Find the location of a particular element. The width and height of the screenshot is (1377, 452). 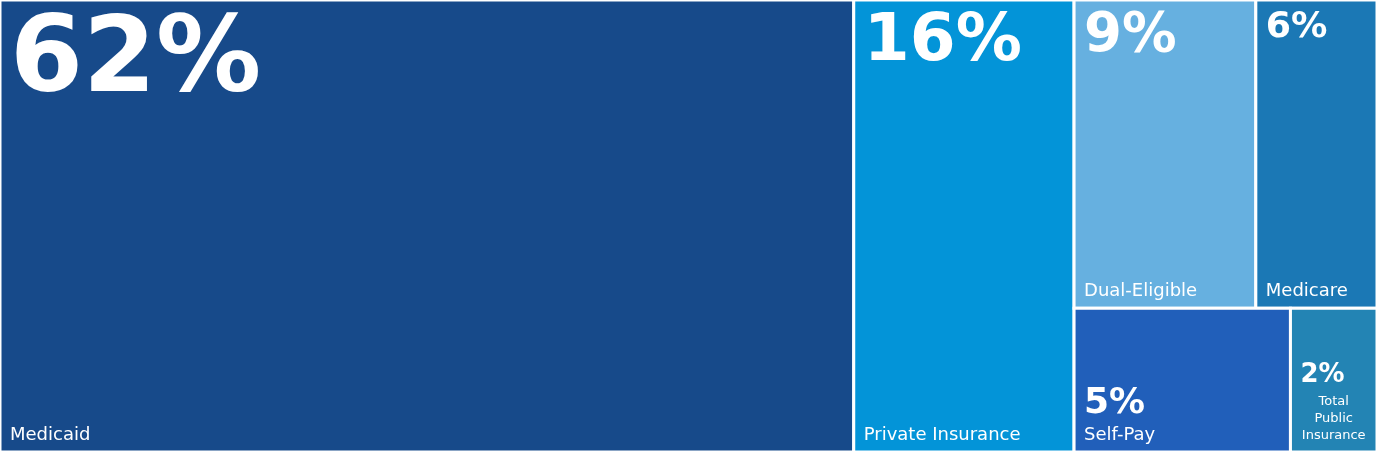

category-label: Dual-Eligible is located at coordinates (1141, 290).